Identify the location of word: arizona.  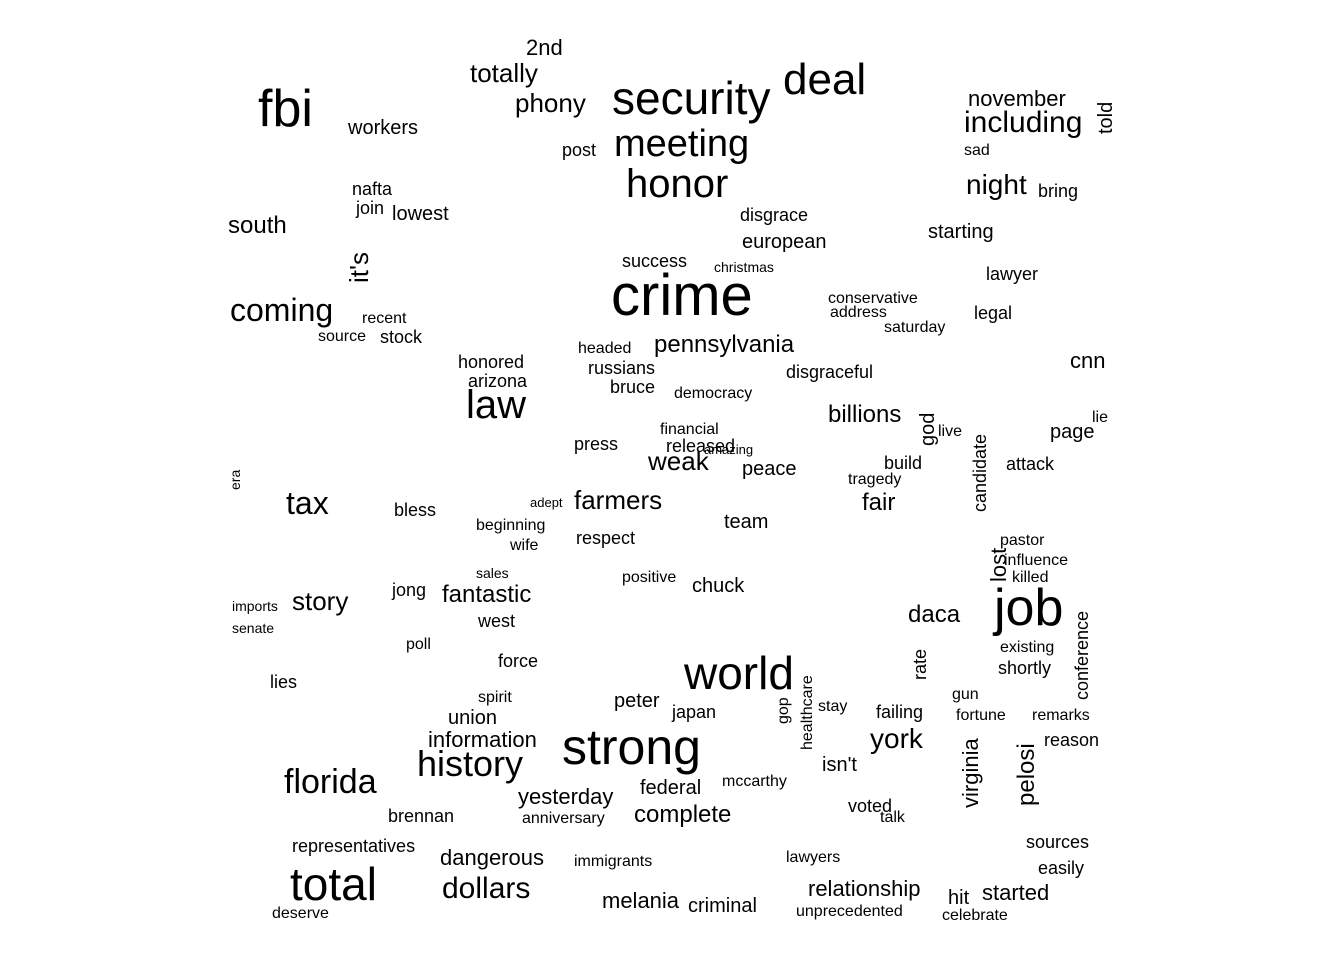
(498, 381).